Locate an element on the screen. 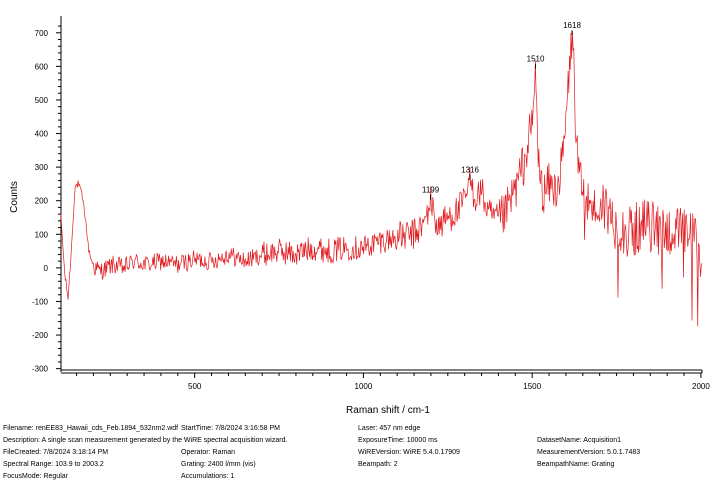 The width and height of the screenshot is (715, 488). y-tick-label: 300 is located at coordinates (42, 167).